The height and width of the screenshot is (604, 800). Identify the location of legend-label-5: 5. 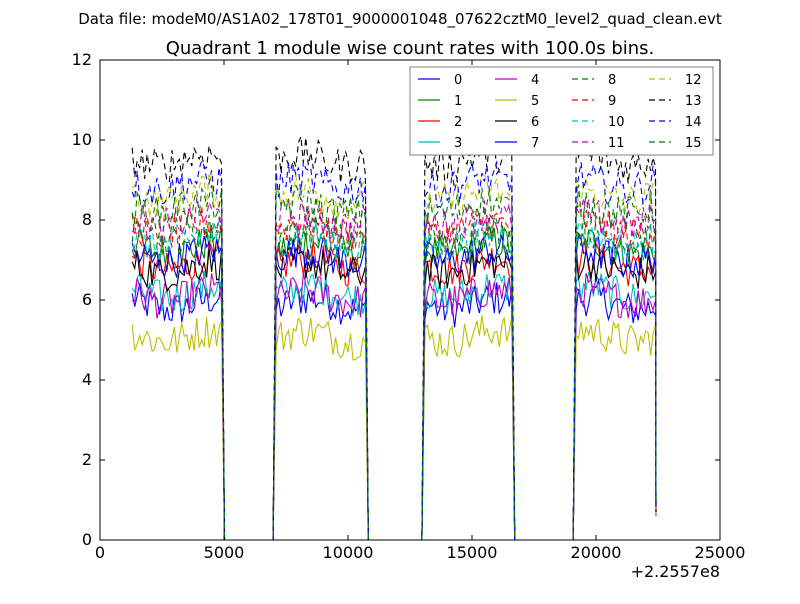
(535, 101).